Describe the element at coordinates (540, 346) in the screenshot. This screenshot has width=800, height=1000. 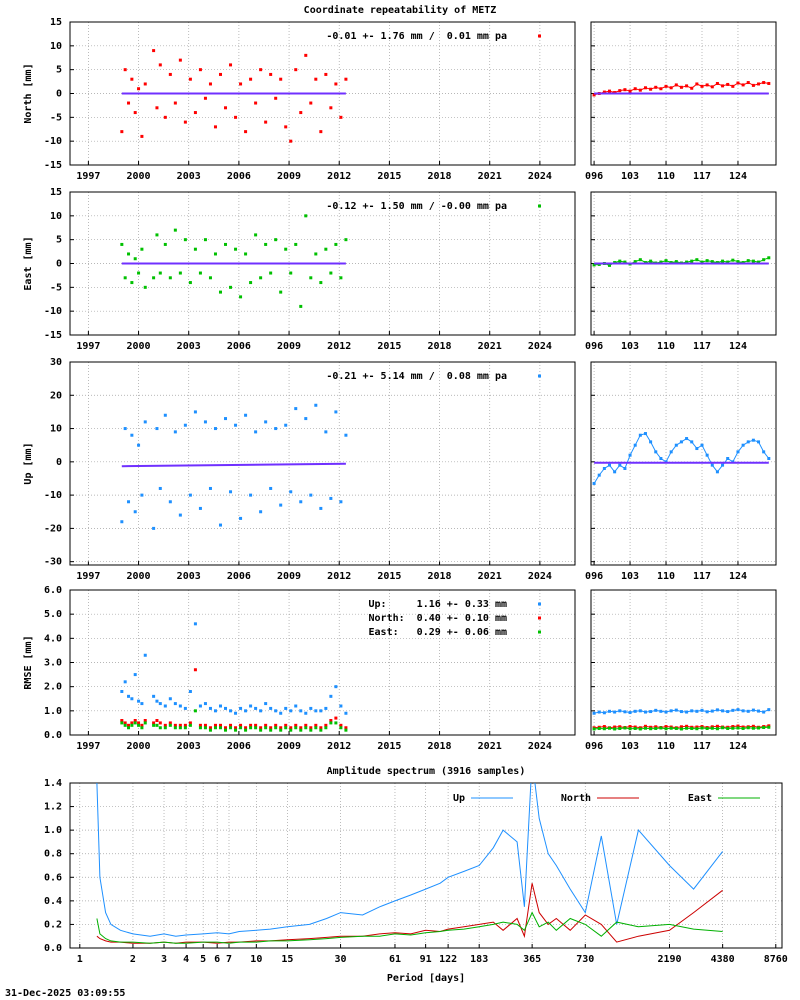
I see `x-tick-label: 2024` at that location.